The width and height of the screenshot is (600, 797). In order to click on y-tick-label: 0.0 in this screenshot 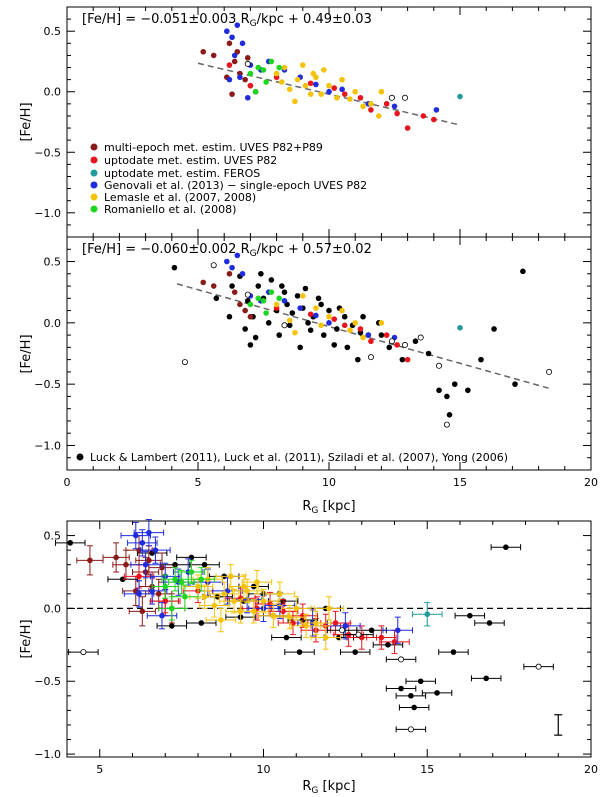, I will do `click(53, 323)`.